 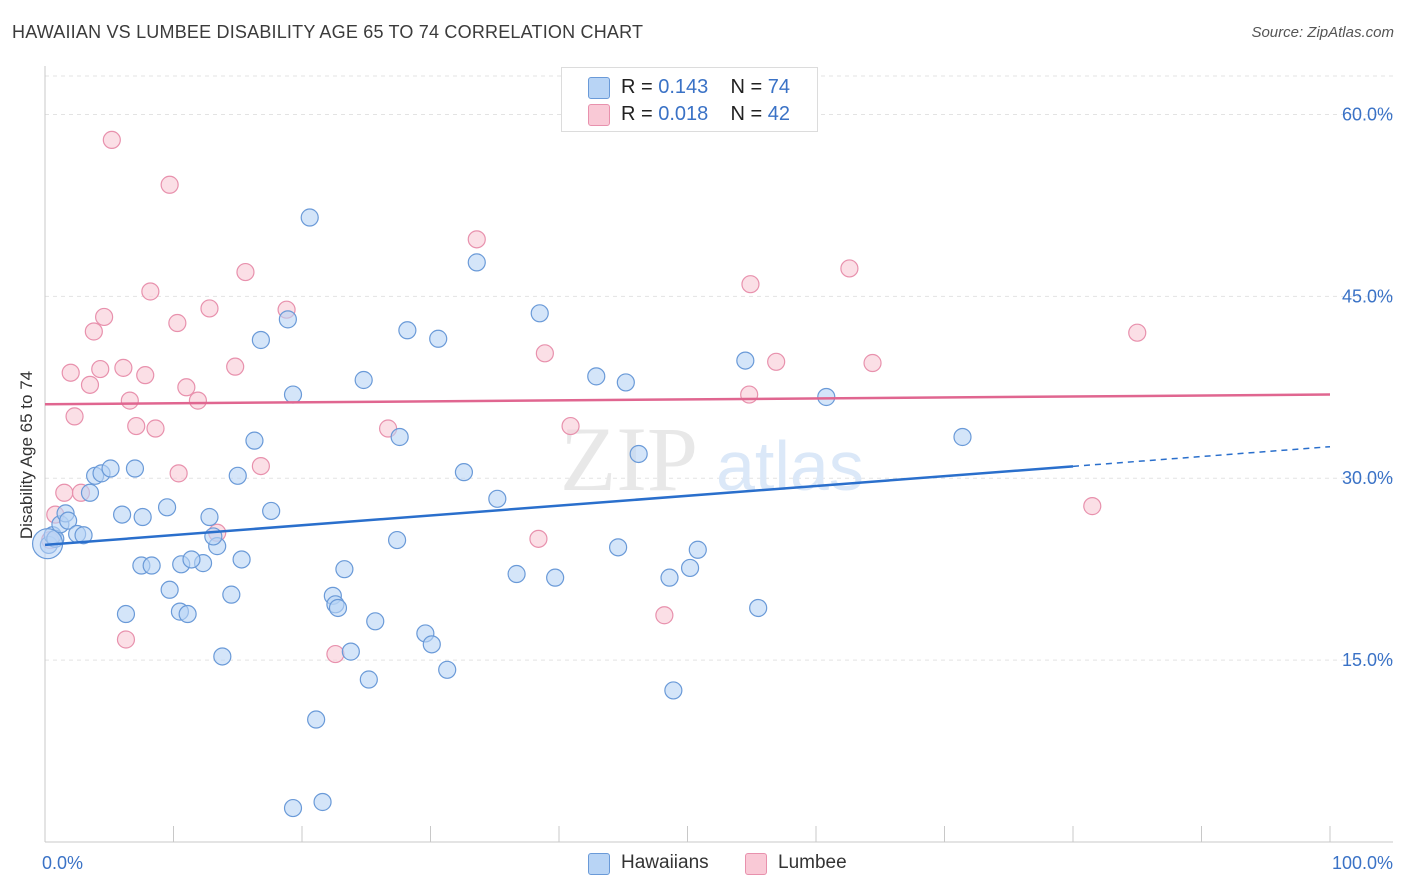 I want to click on trend-line-lumbee, so click(x=687, y=399).